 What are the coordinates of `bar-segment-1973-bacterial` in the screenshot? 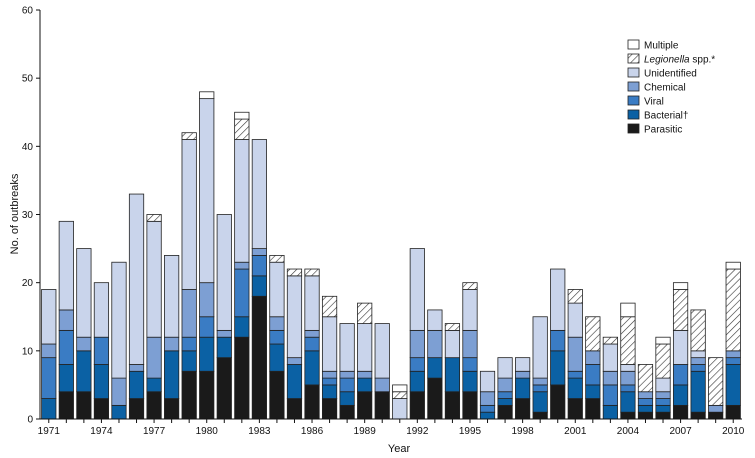 It's located at (84, 371).